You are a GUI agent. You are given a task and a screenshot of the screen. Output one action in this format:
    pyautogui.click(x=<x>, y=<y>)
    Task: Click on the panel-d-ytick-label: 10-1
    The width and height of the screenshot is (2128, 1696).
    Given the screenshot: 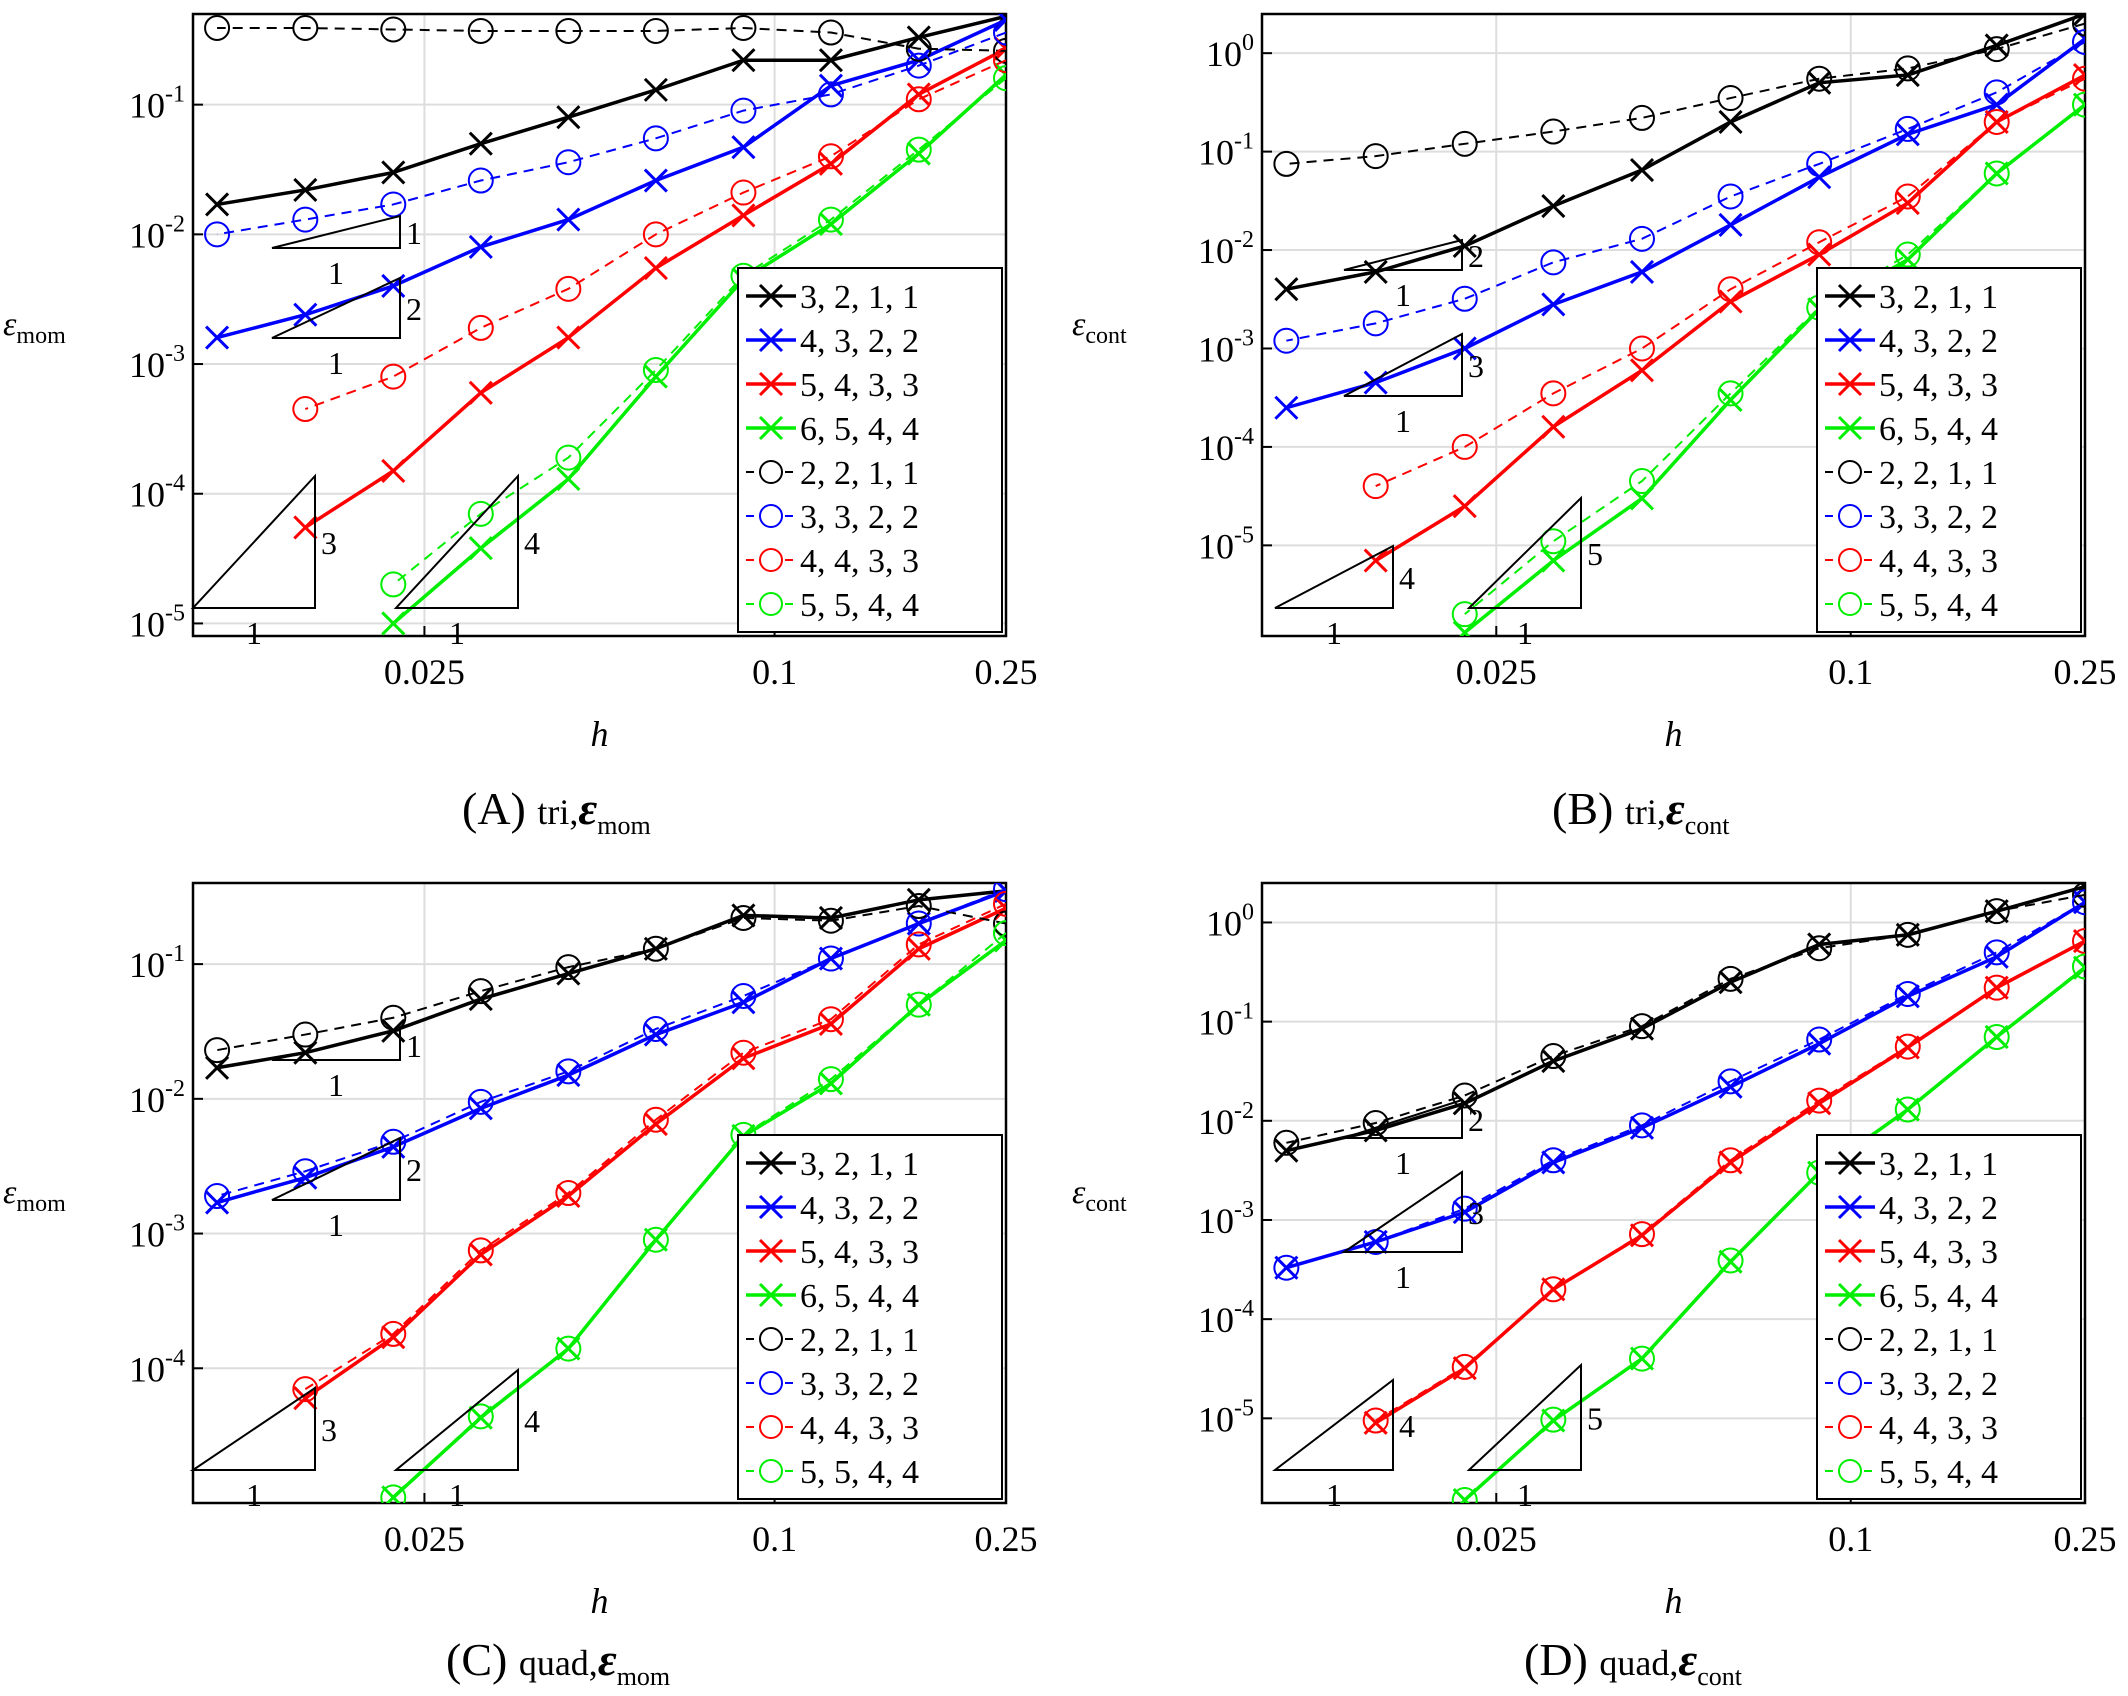 What is the action you would take?
    pyautogui.click(x=1226, y=1021)
    